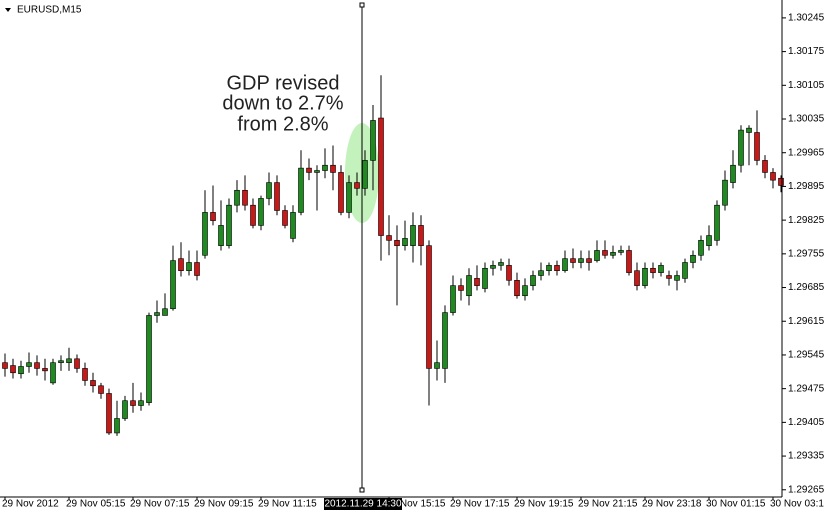 This screenshot has height=512, width=824. I want to click on x-tick-label: 29 Nov 2012, so click(30, 504).